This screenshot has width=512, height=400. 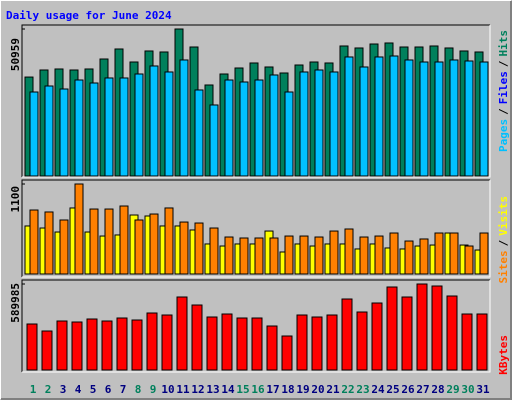 I want to click on x-tick-label: 27, so click(x=422, y=389).